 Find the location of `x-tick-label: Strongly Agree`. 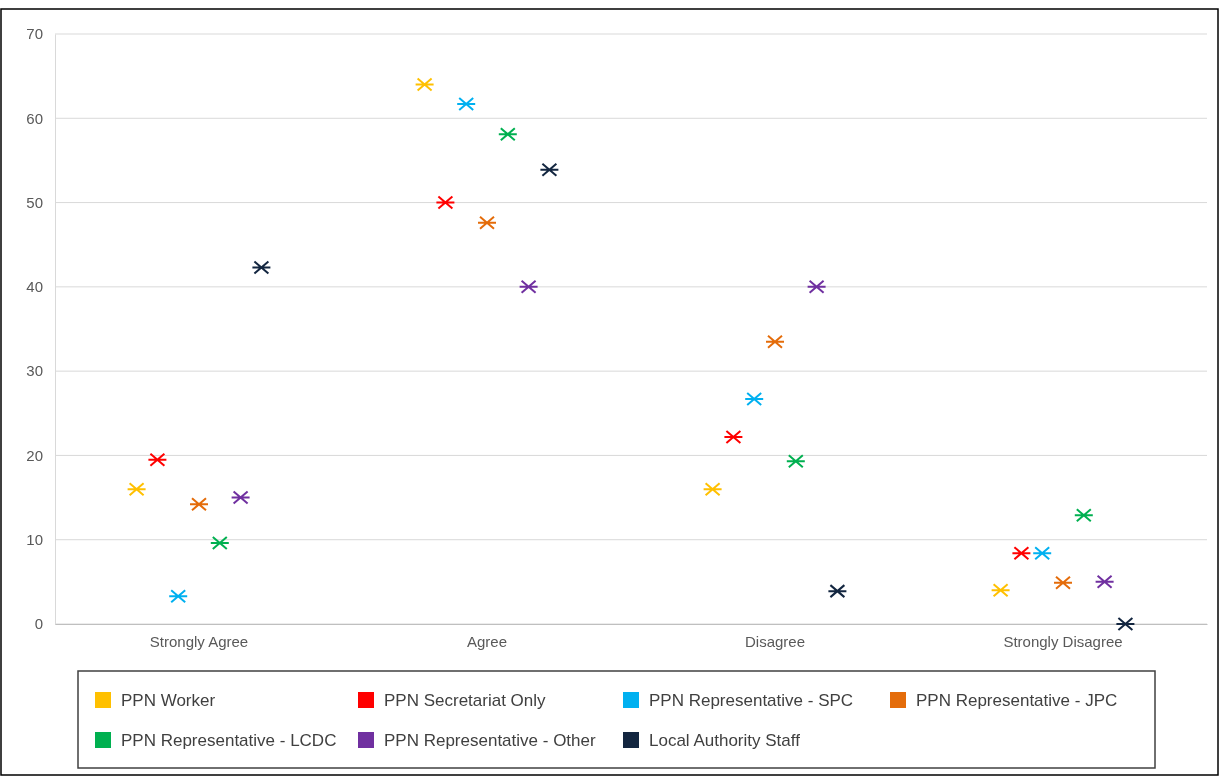

x-tick-label: Strongly Agree is located at coordinates (199, 641).